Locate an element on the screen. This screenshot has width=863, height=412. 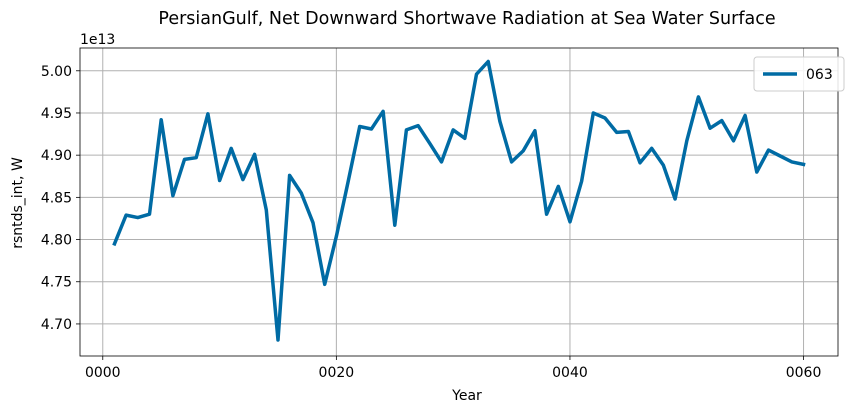
y-tick-label: 4.90 is located at coordinates (56, 156).